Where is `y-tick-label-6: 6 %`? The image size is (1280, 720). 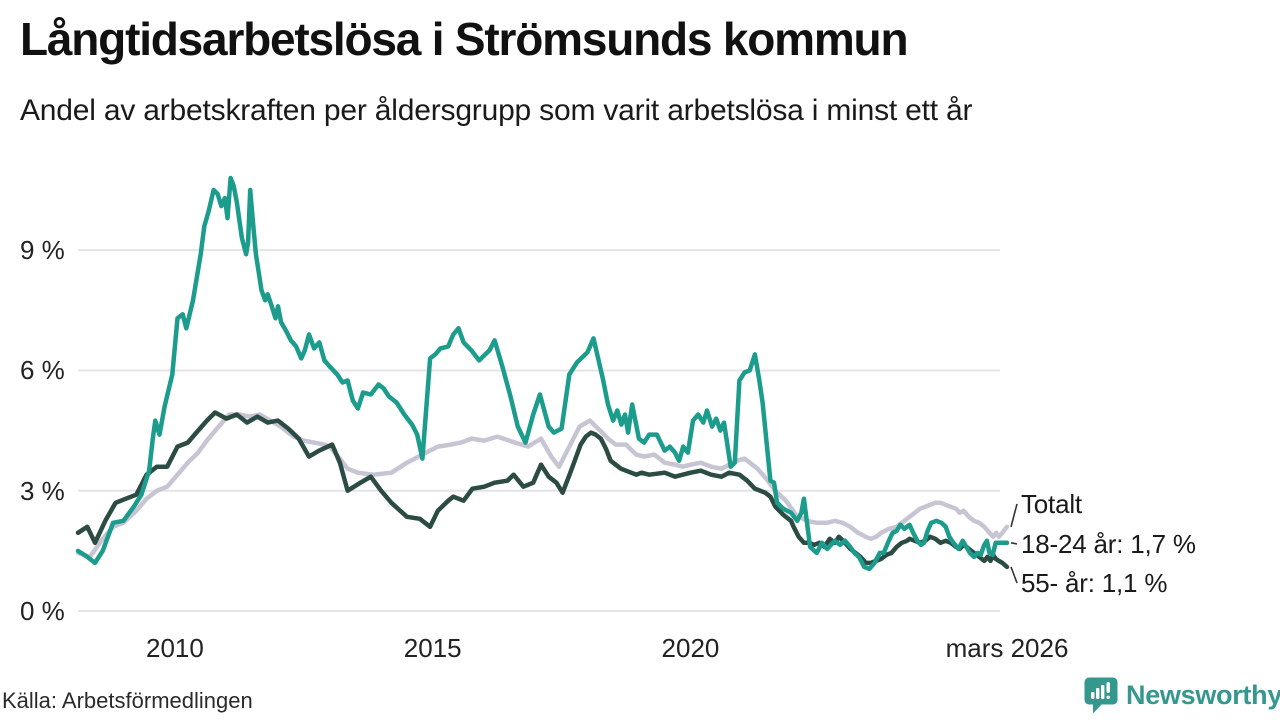 y-tick-label-6: 6 % is located at coordinates (42, 370).